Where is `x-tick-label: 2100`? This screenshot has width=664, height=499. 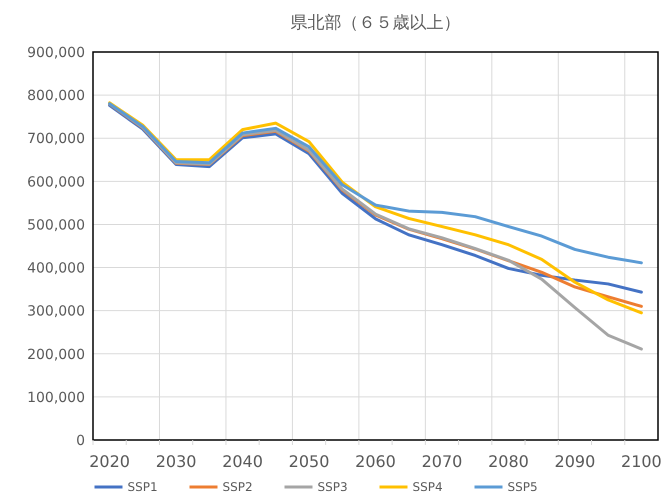
x-tick-label: 2100 is located at coordinates (641, 461).